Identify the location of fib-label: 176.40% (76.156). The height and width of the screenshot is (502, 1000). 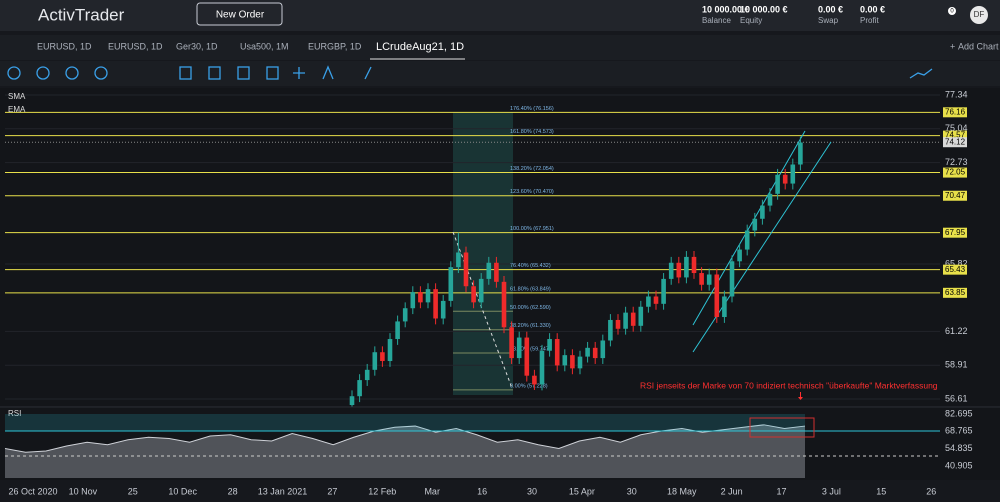
(532, 109).